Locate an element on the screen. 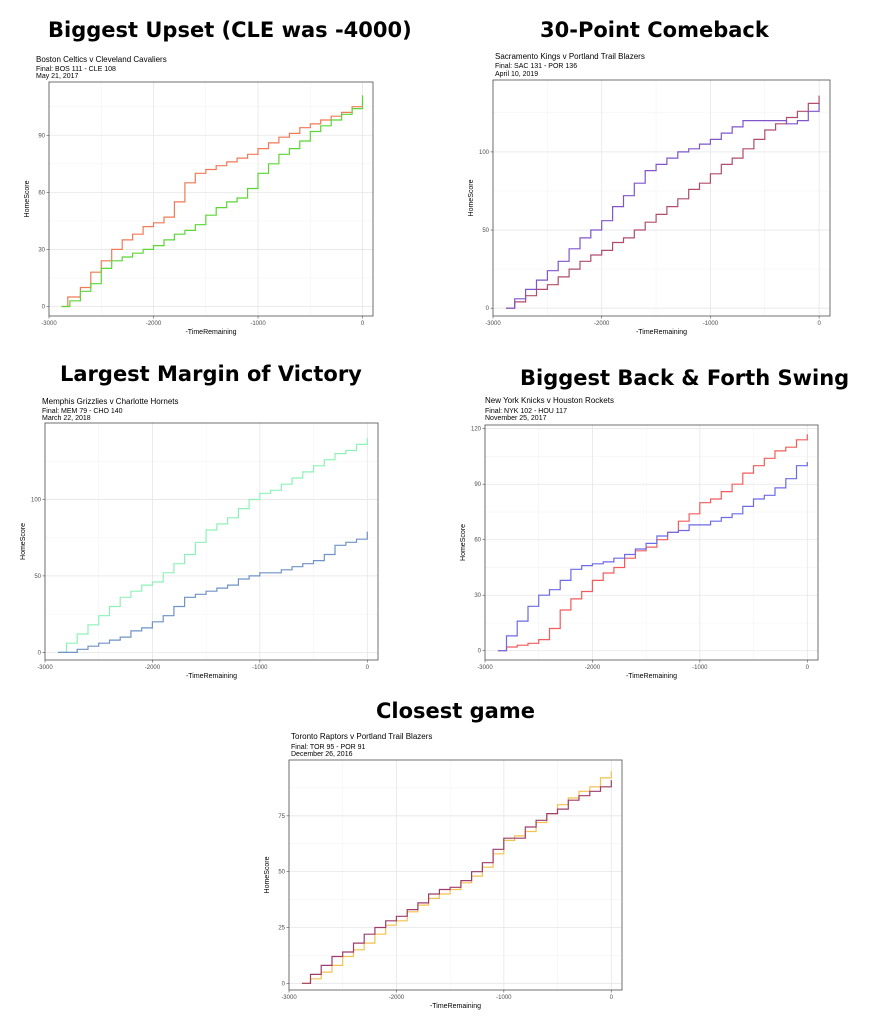 The width and height of the screenshot is (872, 1024). chart-final-score: Final: TOR 95 - POR 91 is located at coordinates (328, 747).